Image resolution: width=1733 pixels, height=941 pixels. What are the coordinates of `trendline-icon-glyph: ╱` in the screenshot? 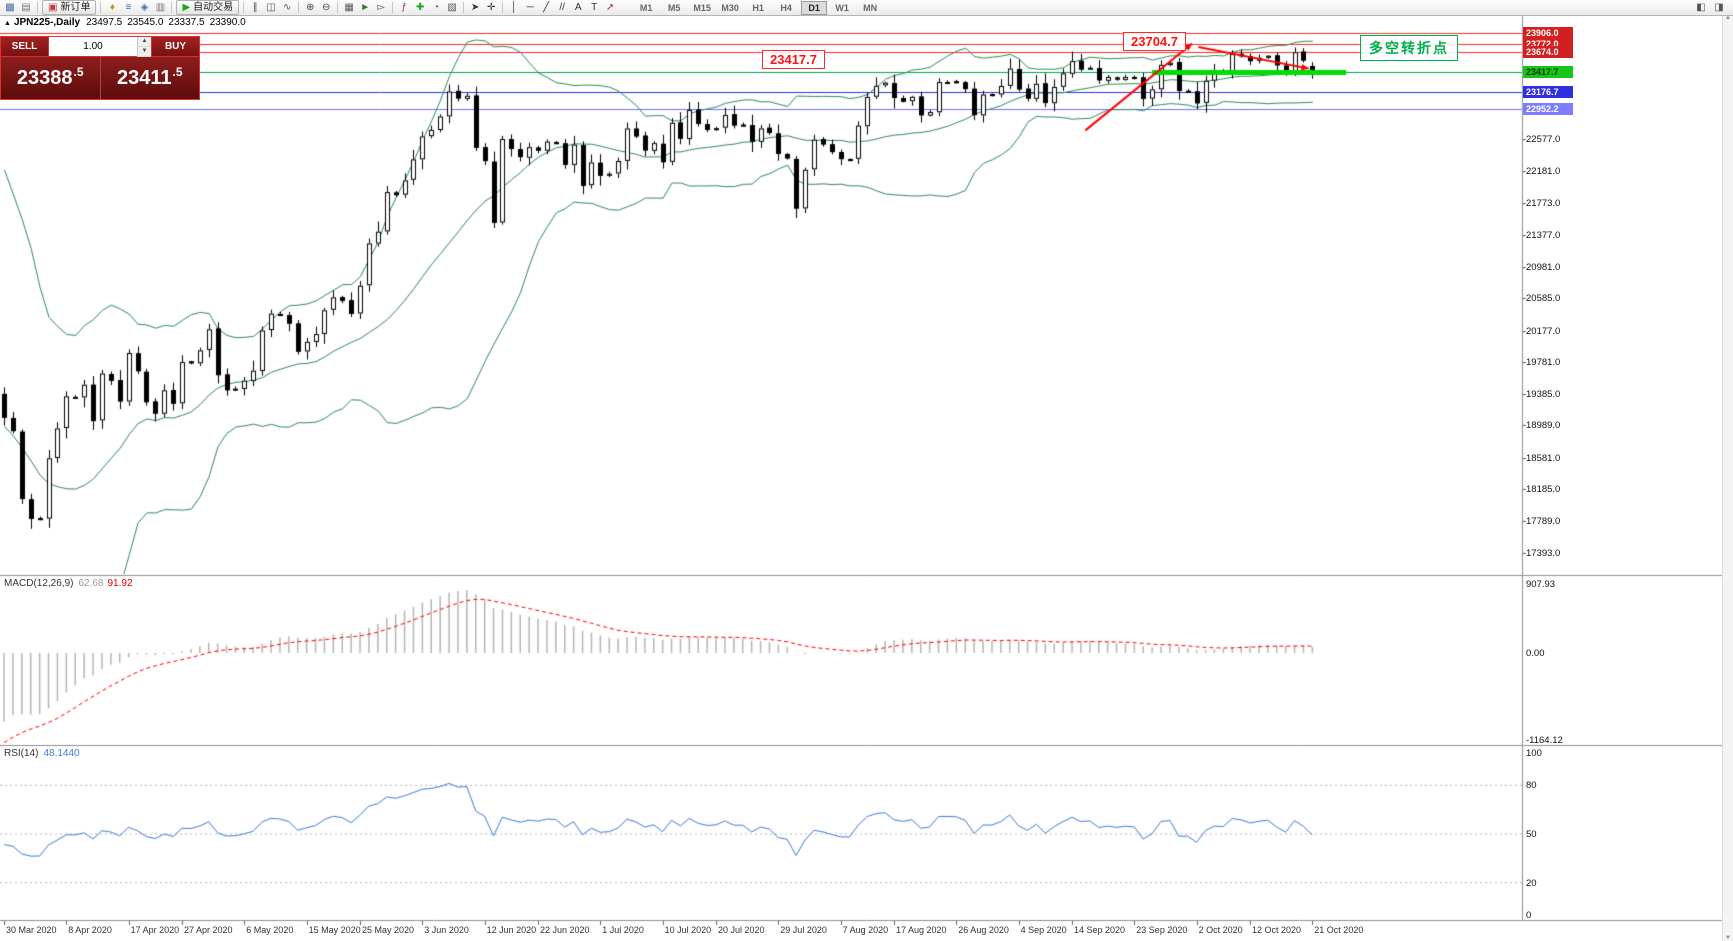 It's located at (546, 7).